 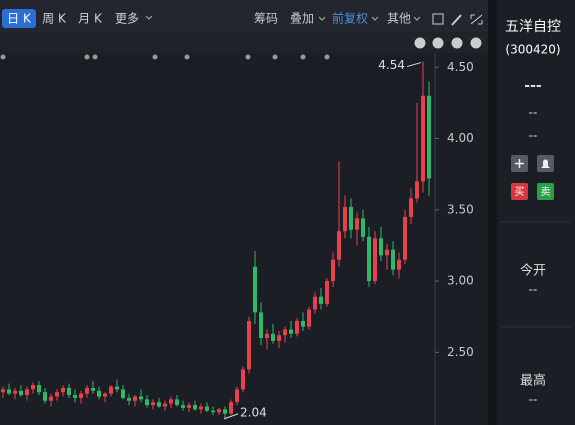 I want to click on side-panel, so click(x=536, y=212).